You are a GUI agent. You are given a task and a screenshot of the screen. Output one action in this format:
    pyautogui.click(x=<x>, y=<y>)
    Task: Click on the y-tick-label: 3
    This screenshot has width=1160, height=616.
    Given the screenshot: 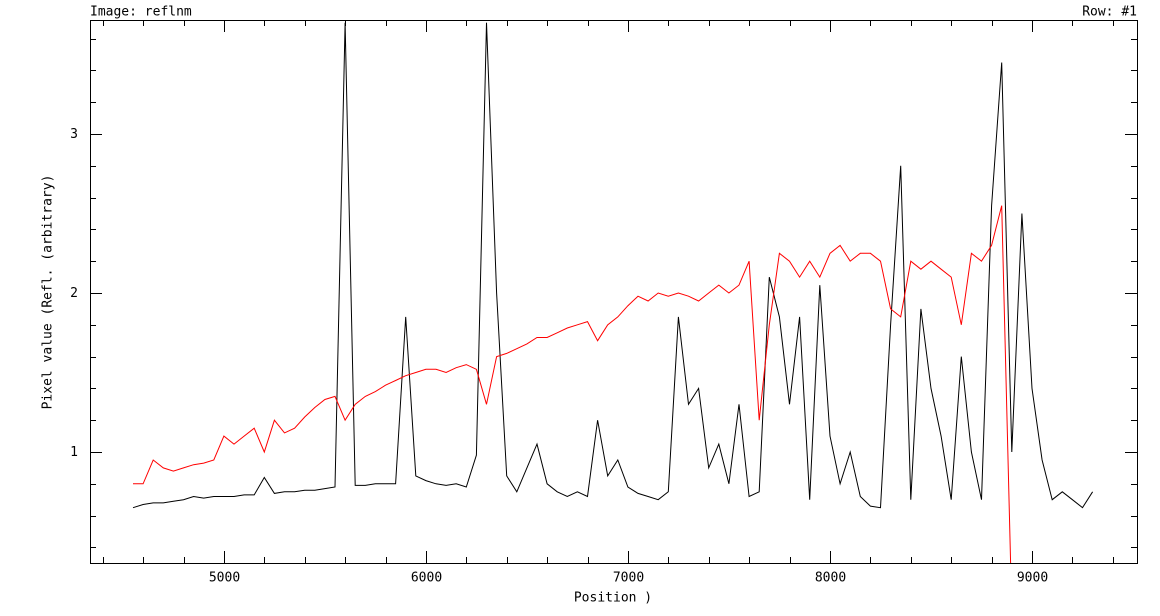 What is the action you would take?
    pyautogui.click(x=74, y=134)
    